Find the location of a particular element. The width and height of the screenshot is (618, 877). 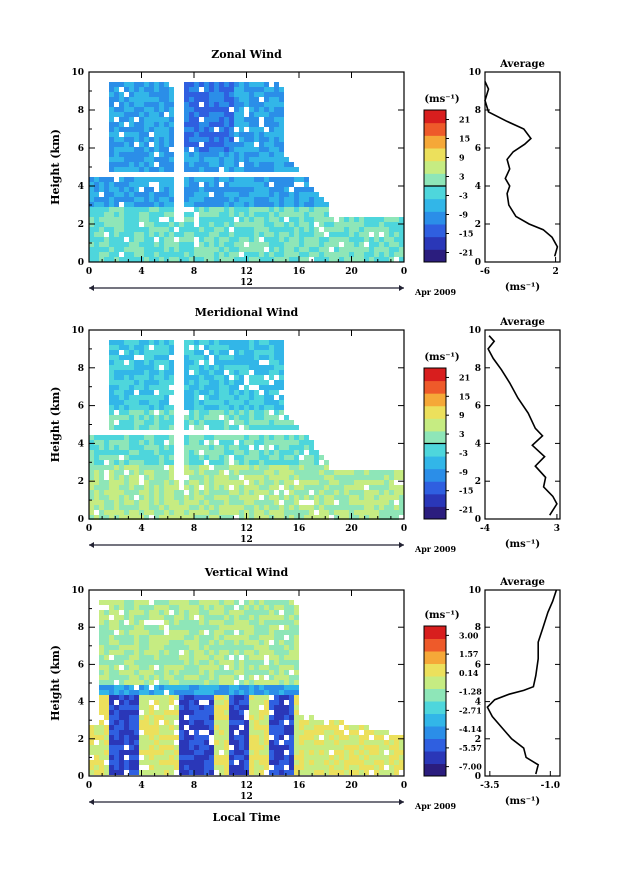

avg-x-tick-label: -1.0 is located at coordinates (550, 786).